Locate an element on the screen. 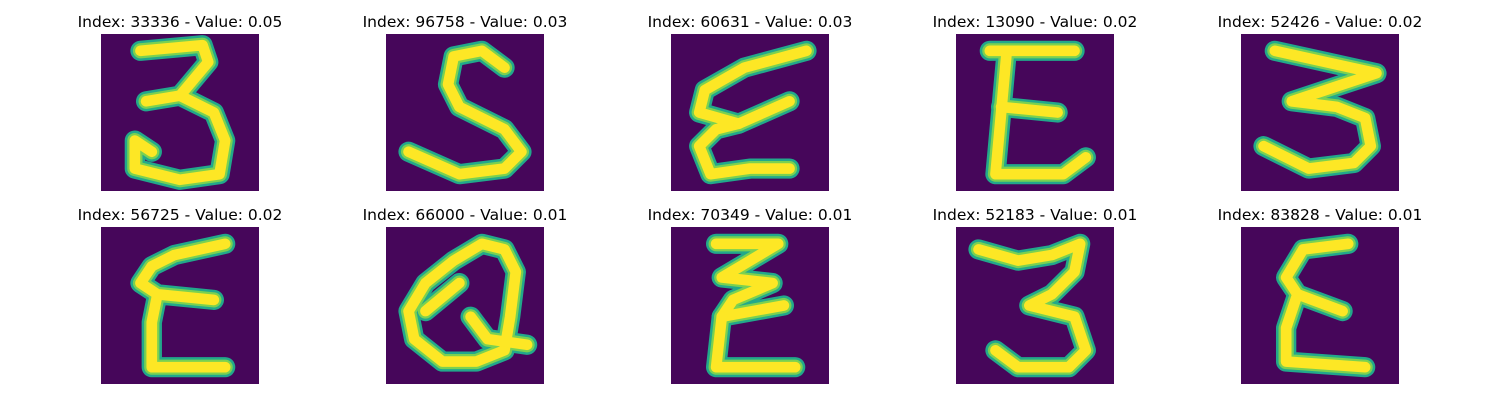 The width and height of the screenshot is (1500, 400). panel-6: Index: 56725 - Value: 0.02 is located at coordinates (180, 300).